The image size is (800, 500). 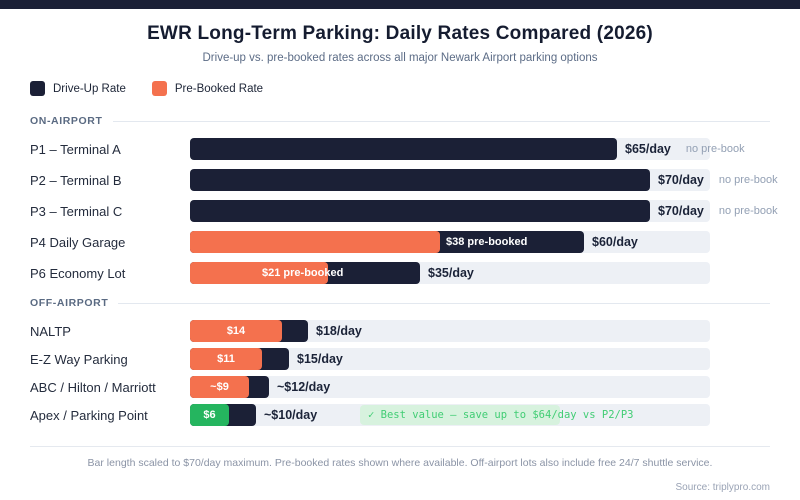 What do you see at coordinates (78, 242) in the screenshot?
I see `row-label: P4 Daily Garage` at bounding box center [78, 242].